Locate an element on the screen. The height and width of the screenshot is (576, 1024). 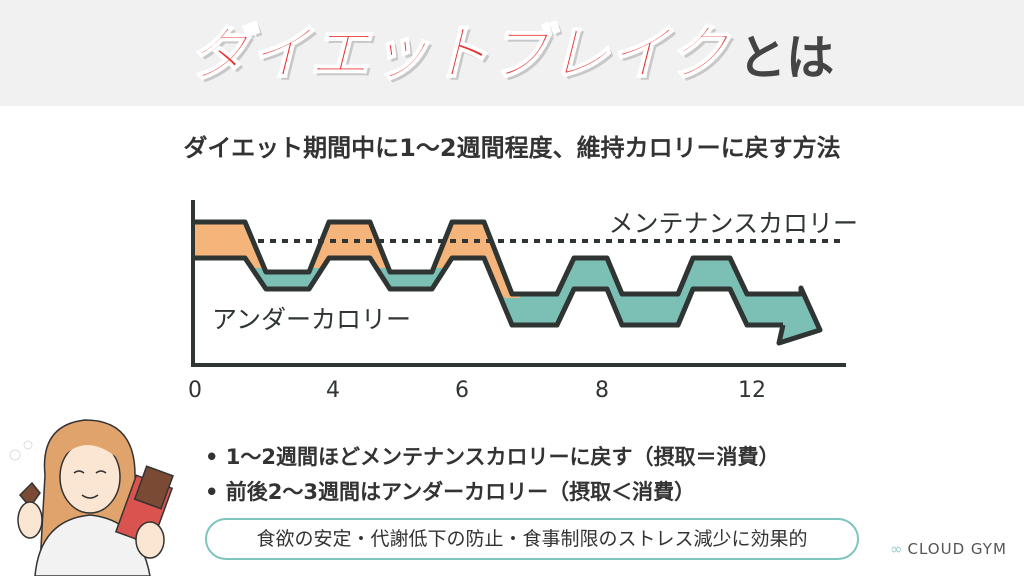
bullet-text: 前後2～3週間はアンダーカロリー is located at coordinates (387, 492).